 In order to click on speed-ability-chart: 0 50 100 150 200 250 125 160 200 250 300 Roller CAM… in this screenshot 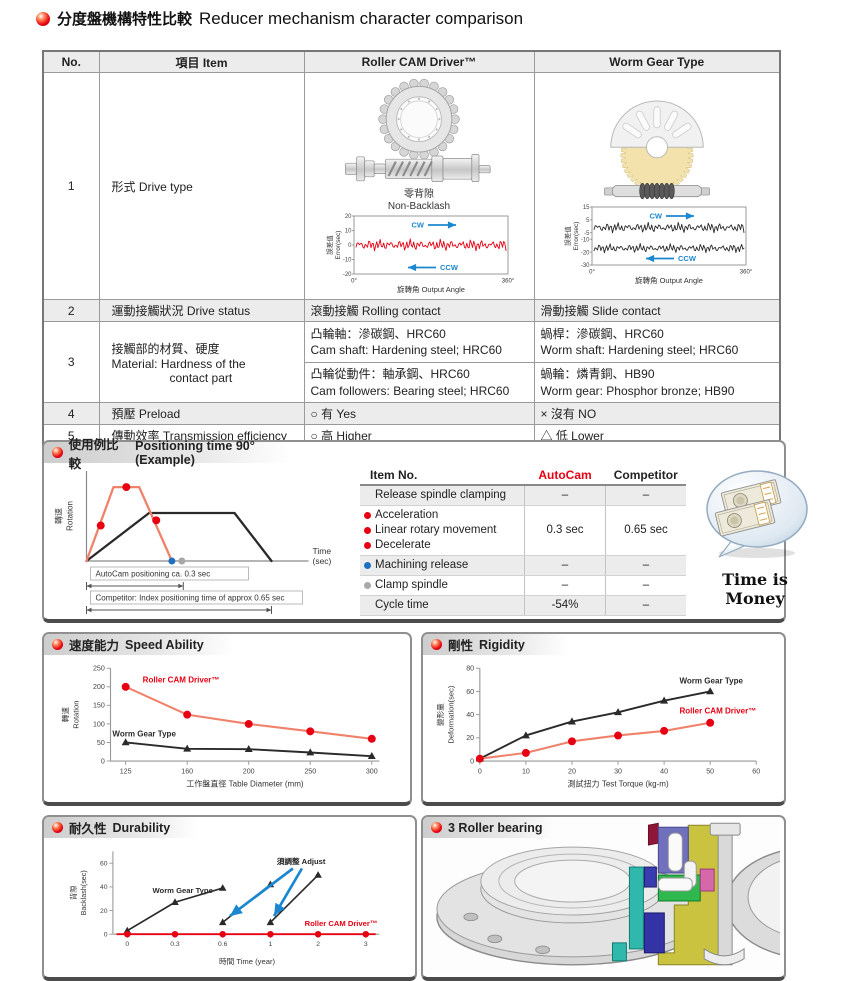, I will do `click(220, 727)`.